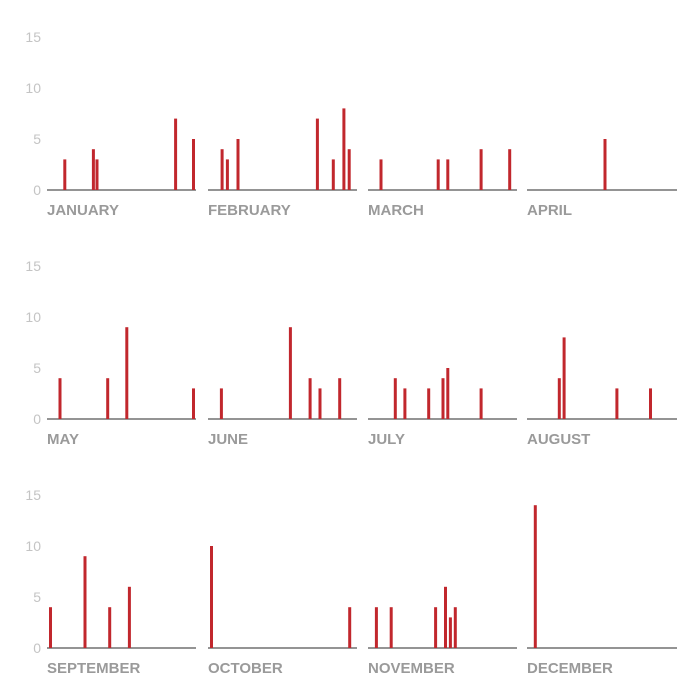 Image resolution: width=700 pixels, height=700 pixels. What do you see at coordinates (442, 631) in the screenshot?
I see `month-panel-november: NOVEMBER` at bounding box center [442, 631].